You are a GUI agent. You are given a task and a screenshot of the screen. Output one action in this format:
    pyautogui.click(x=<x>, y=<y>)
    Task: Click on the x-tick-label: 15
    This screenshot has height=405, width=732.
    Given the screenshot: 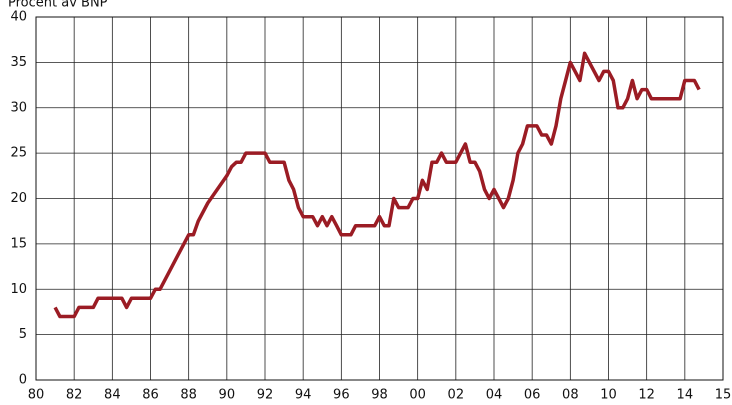 What is the action you would take?
    pyautogui.click(x=723, y=395)
    